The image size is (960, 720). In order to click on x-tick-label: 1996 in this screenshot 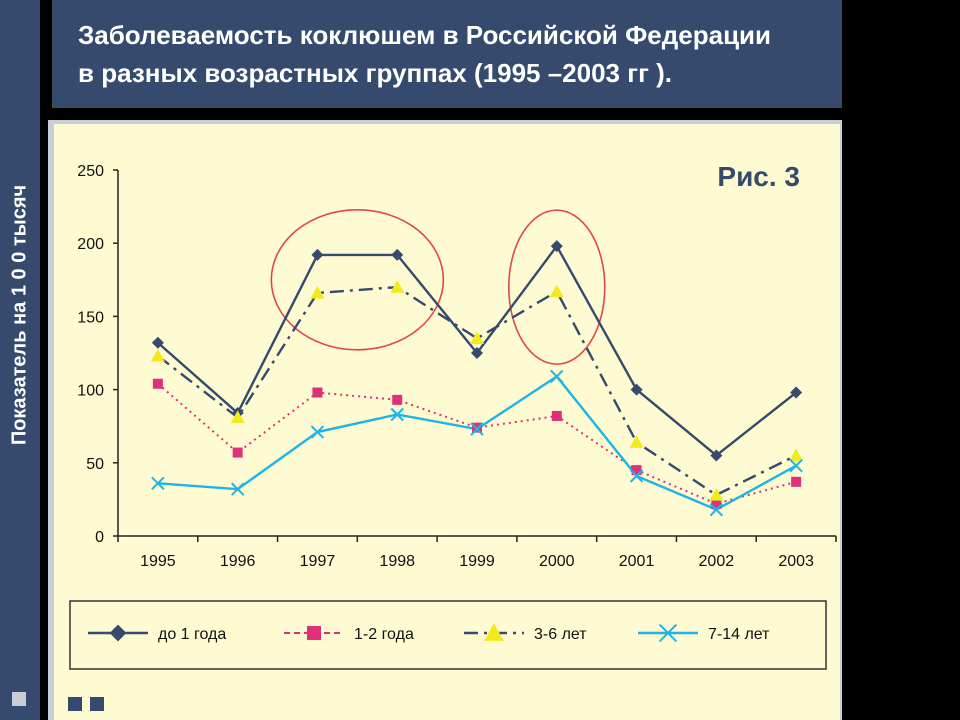, I will do `click(238, 561)`.